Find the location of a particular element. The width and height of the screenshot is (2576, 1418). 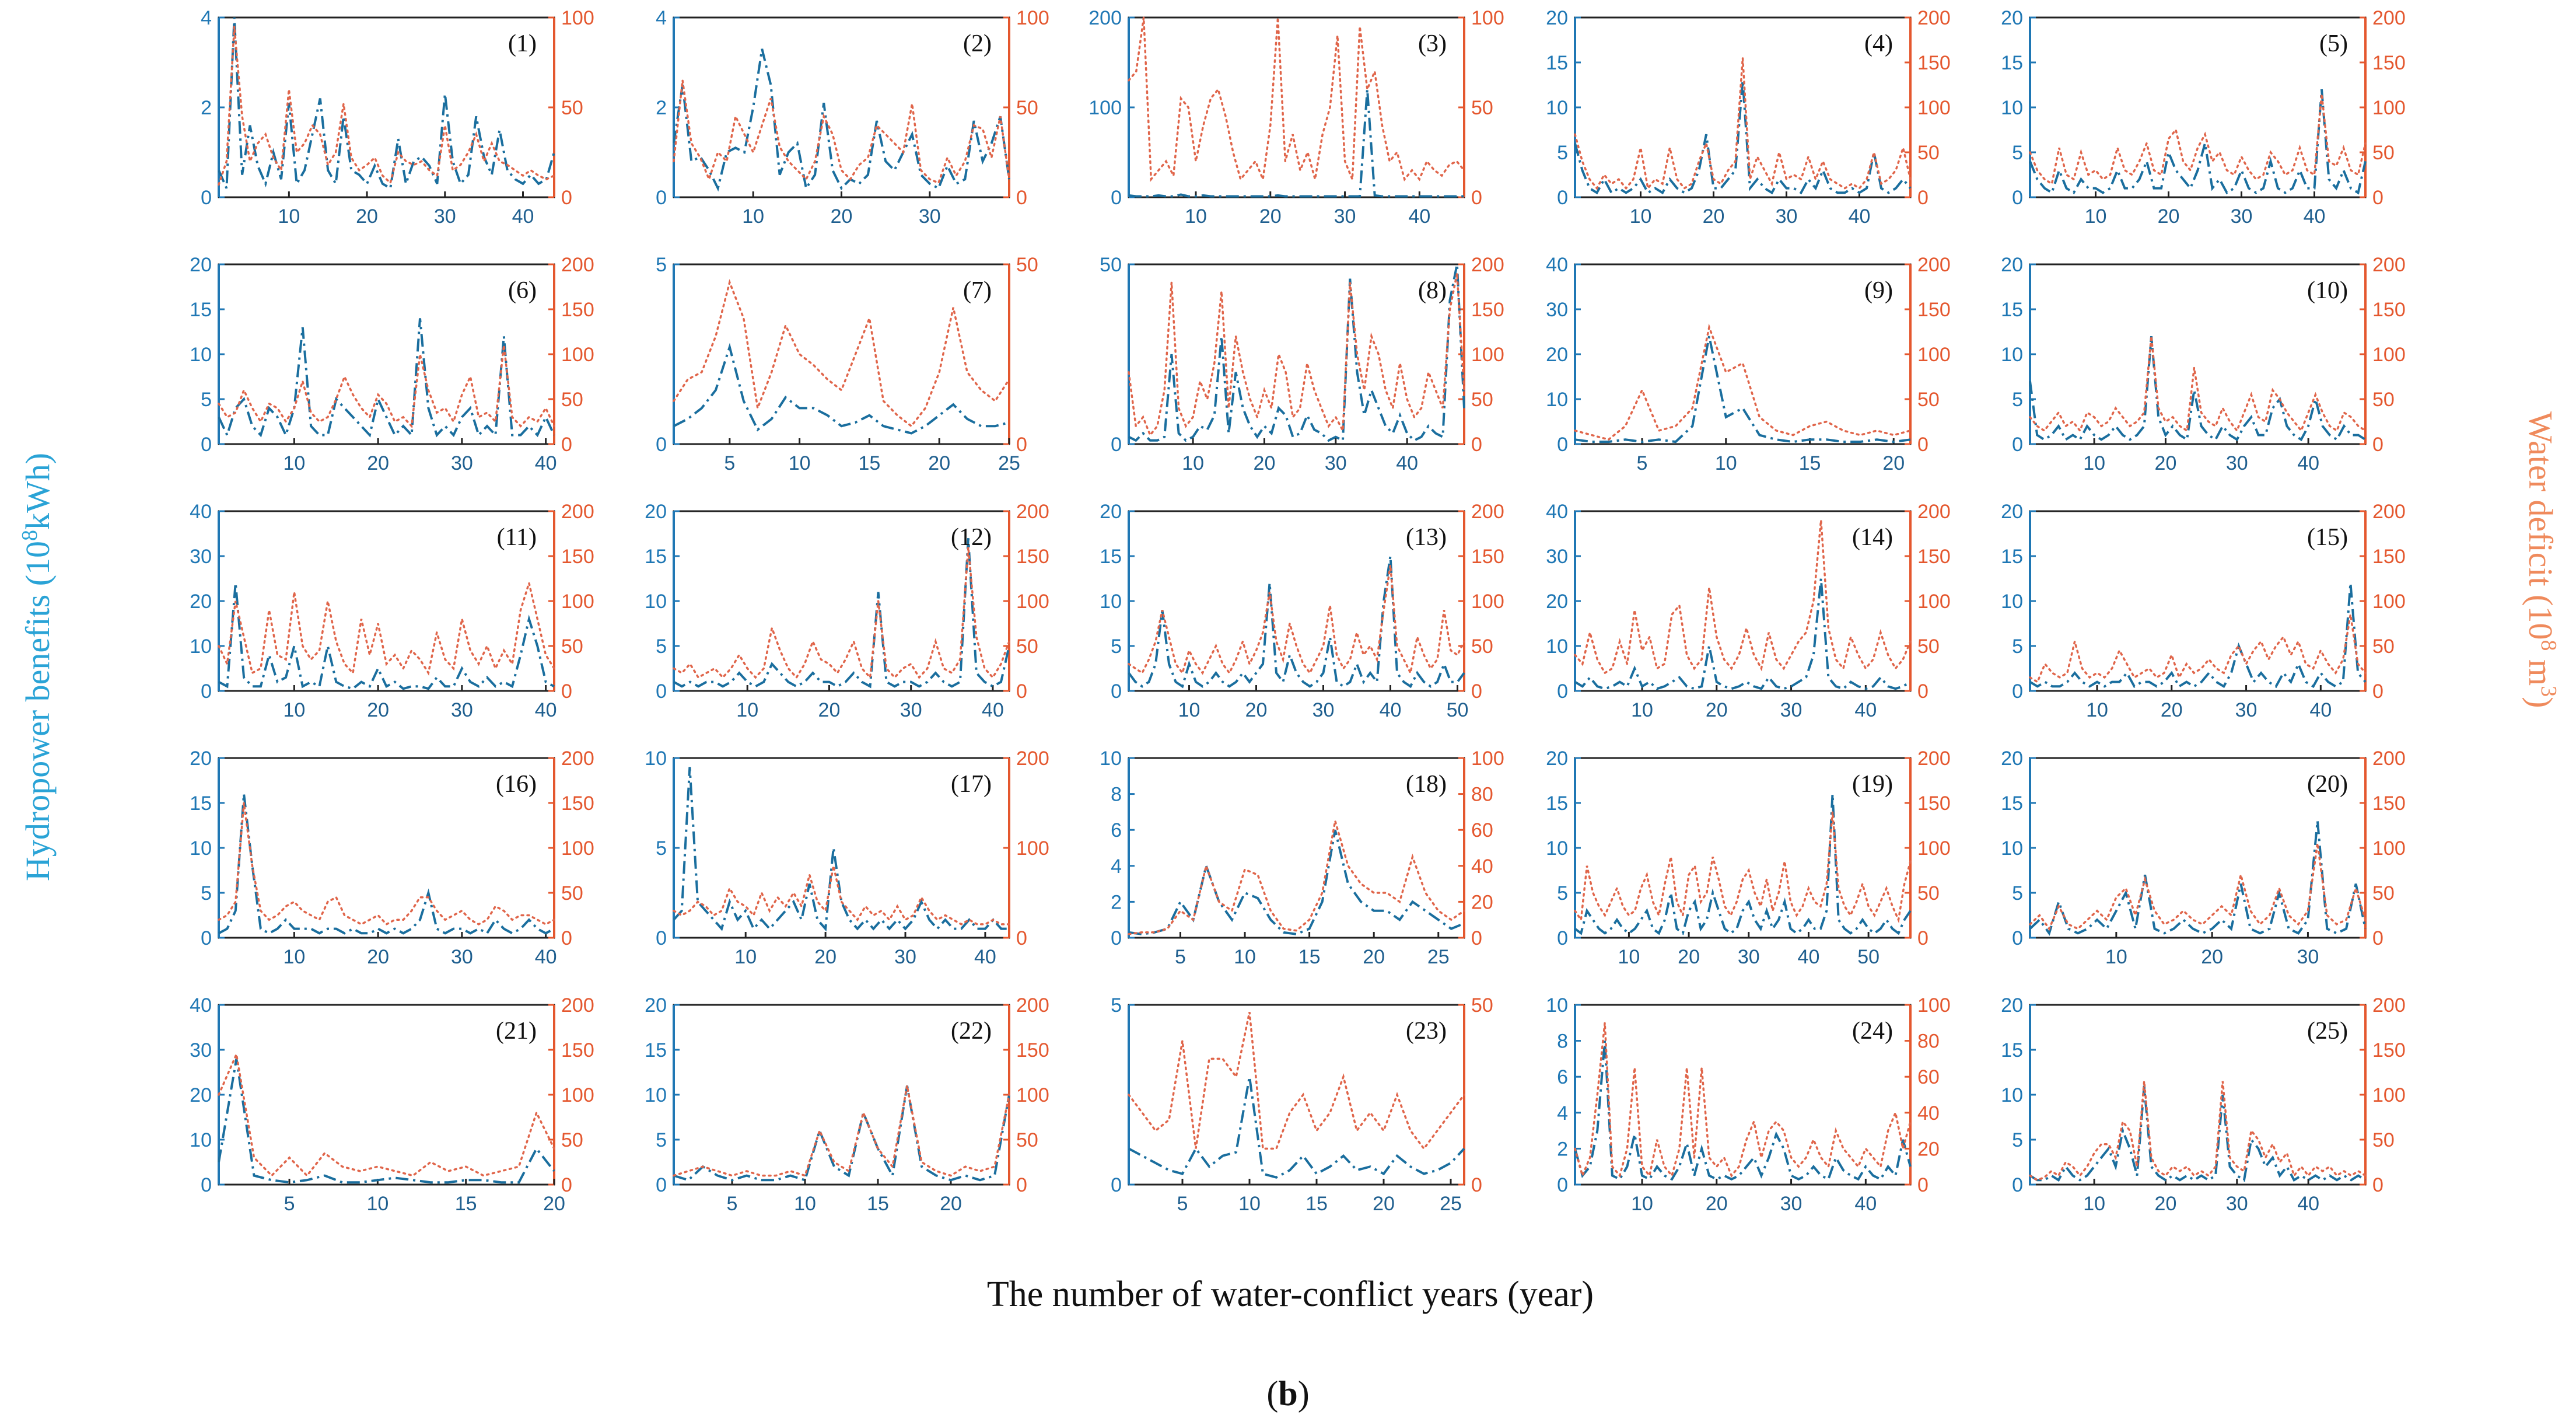

panel-number-label: (16) is located at coordinates (516, 784).